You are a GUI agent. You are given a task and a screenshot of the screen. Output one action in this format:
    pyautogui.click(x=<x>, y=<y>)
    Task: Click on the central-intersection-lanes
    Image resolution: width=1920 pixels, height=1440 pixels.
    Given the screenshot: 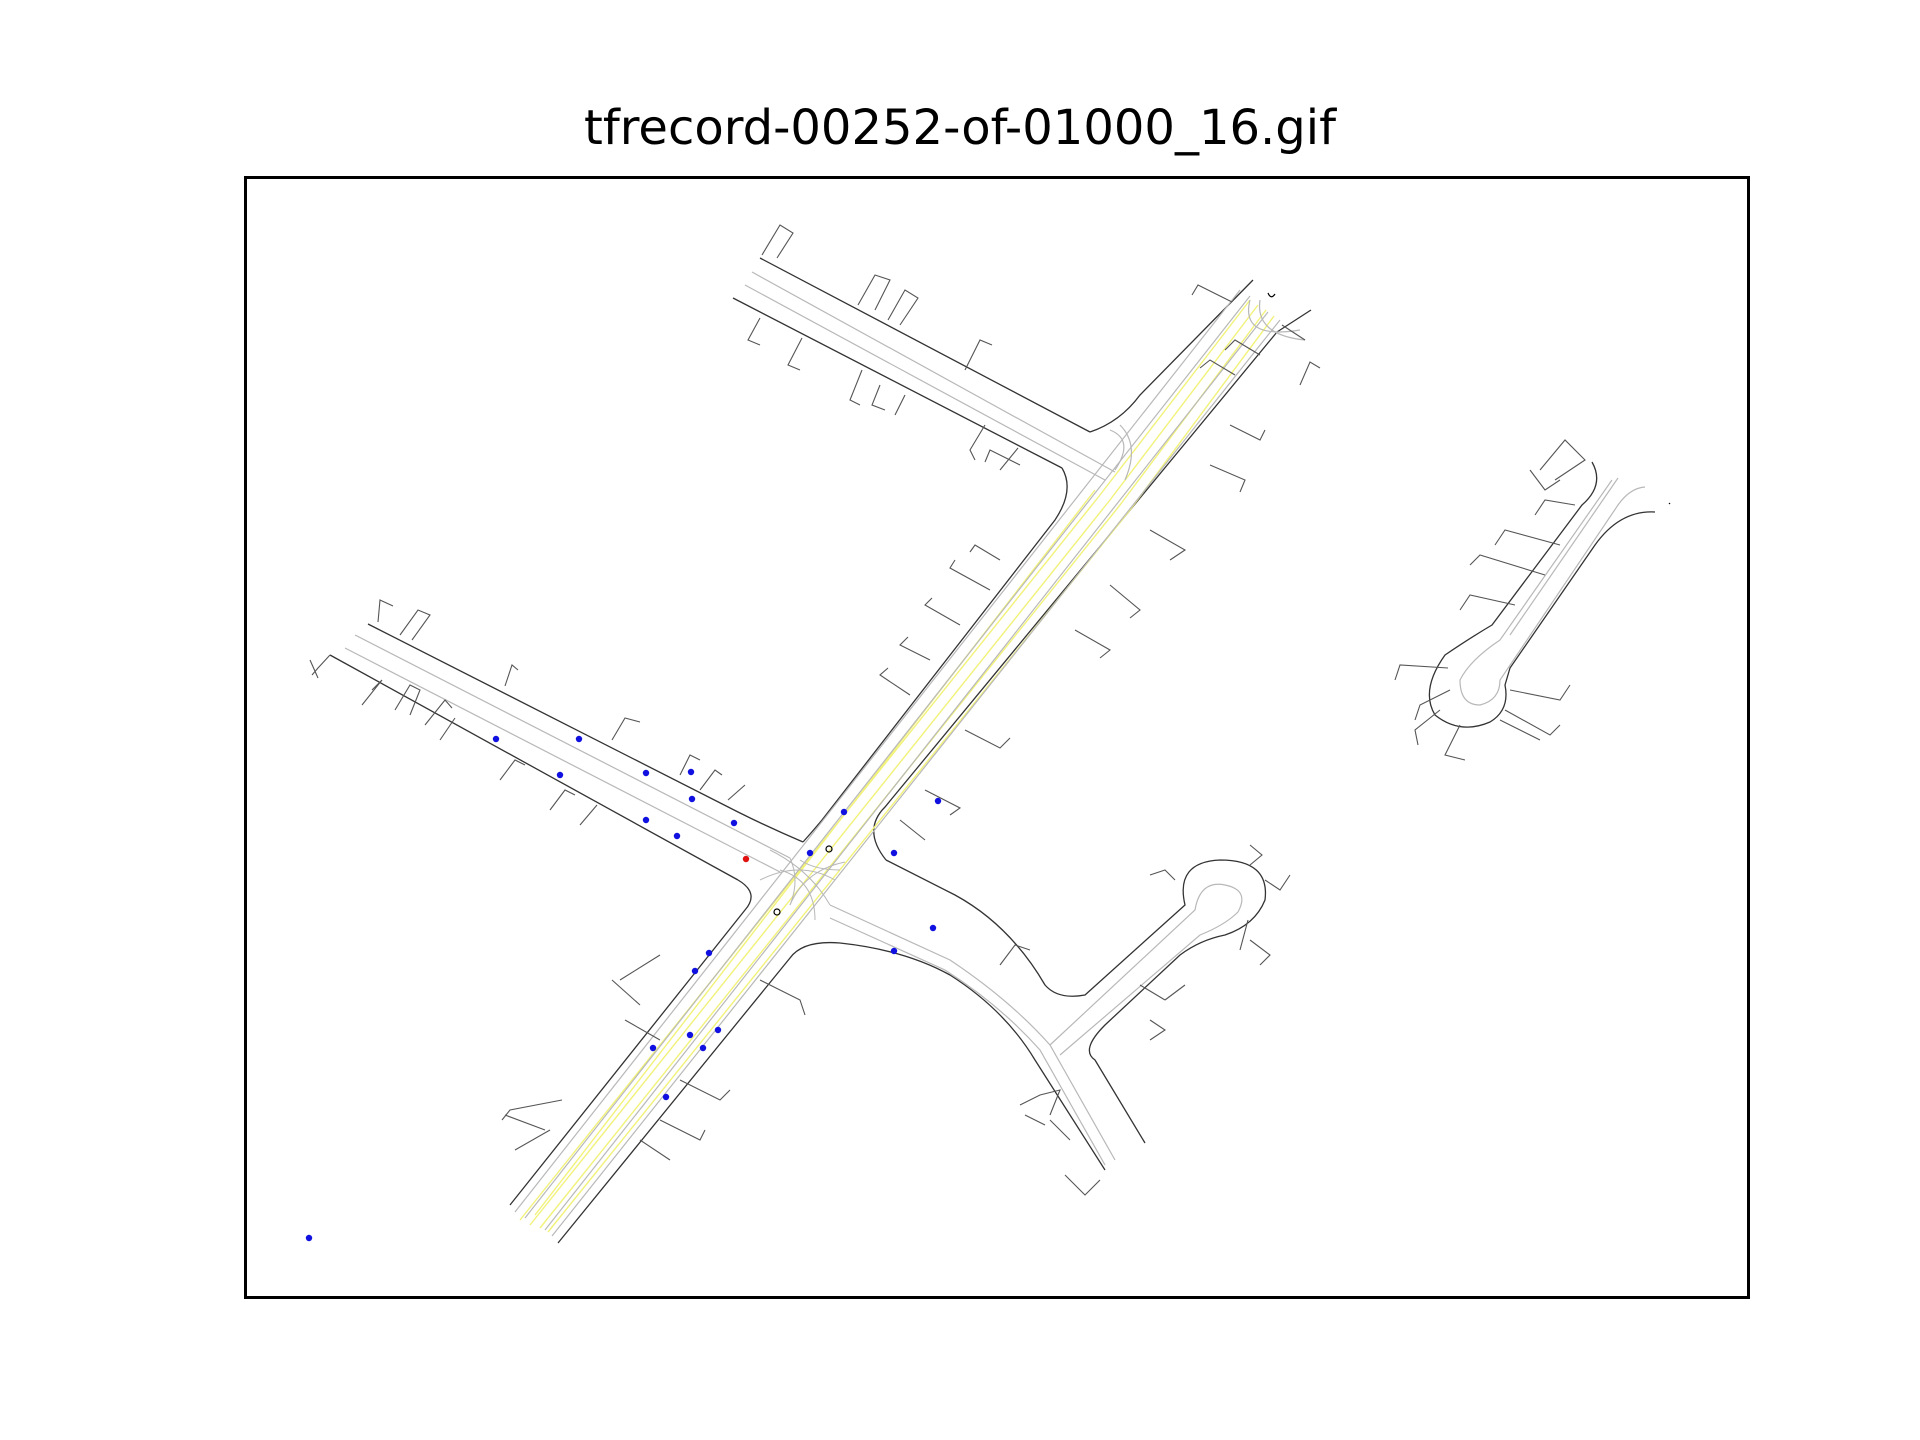 What is the action you would take?
    pyautogui.click(x=802, y=885)
    